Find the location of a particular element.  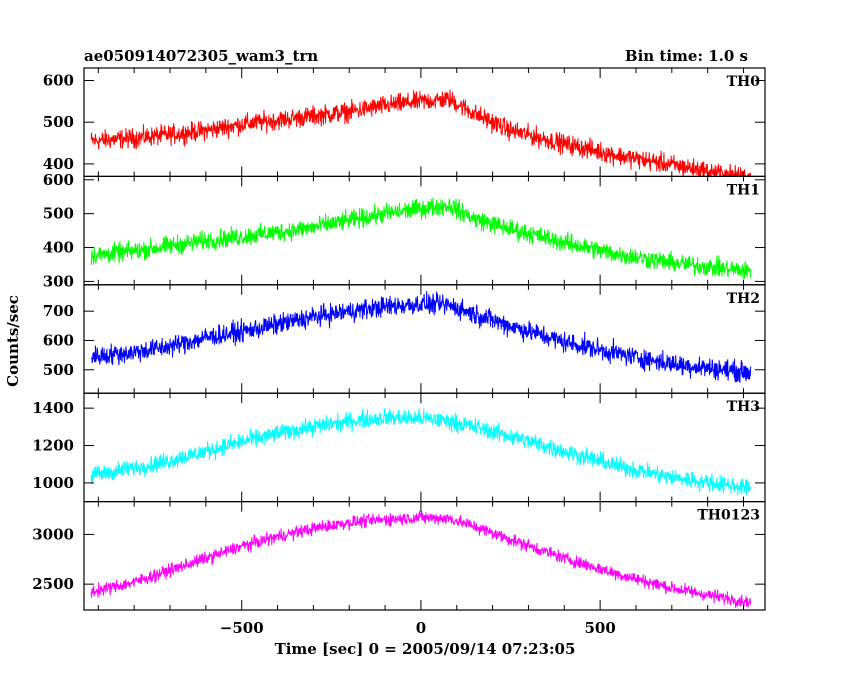

y-tick-label: 1400 is located at coordinates (53, 408).